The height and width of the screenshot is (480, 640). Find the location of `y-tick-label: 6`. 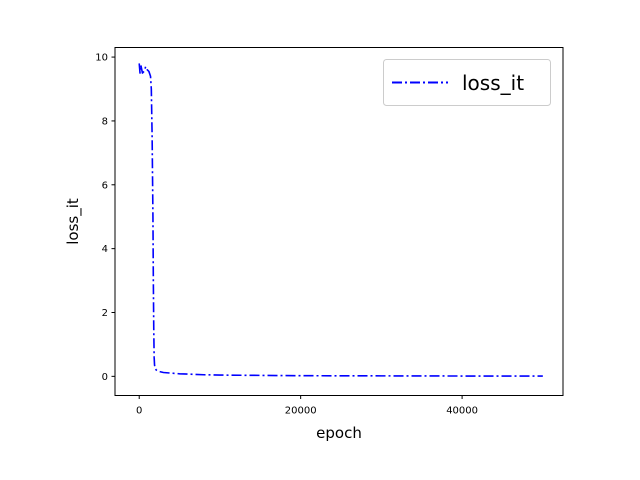

y-tick-label: 6 is located at coordinates (105, 185).